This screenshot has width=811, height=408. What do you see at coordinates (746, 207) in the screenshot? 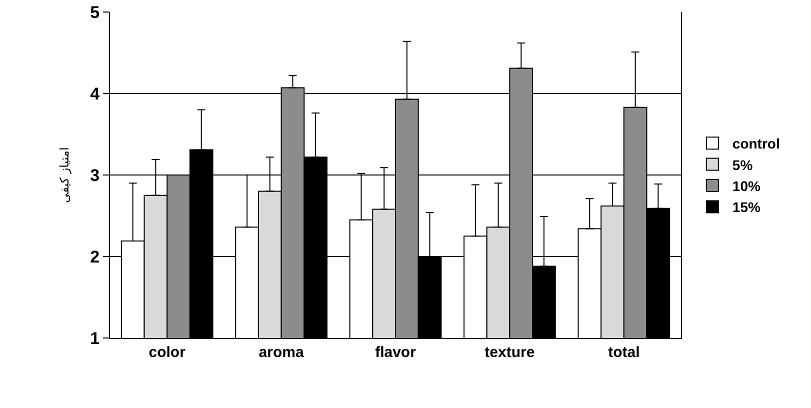
I see `legend-label: 15%` at bounding box center [746, 207].